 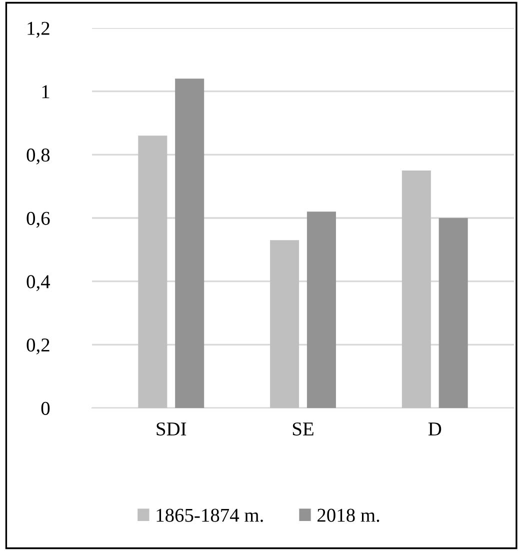 I want to click on y-tick-label: 0,4, so click(x=38, y=283).